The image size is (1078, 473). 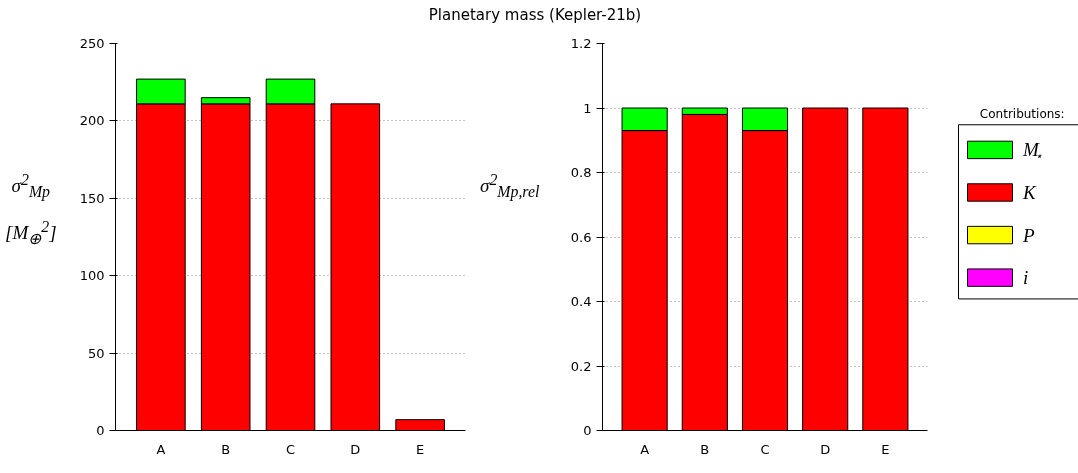 I want to click on y-tick-label: 1.2, so click(x=581, y=43).